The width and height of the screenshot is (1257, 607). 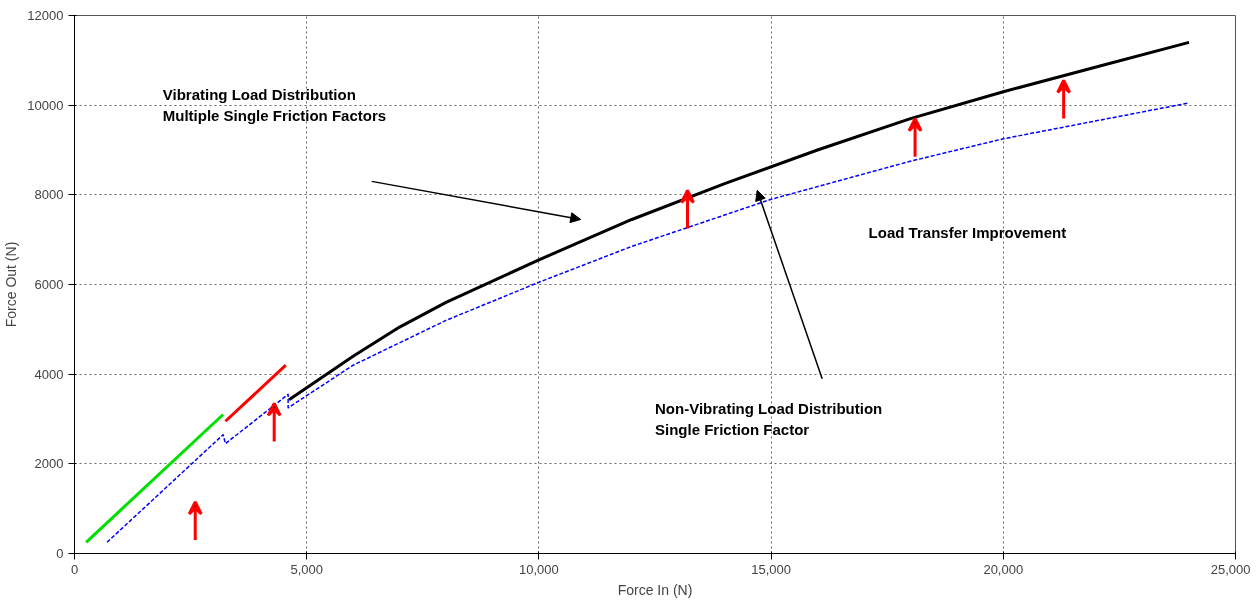 I want to click on annotation: Load Transfer Improvement, so click(x=967, y=233).